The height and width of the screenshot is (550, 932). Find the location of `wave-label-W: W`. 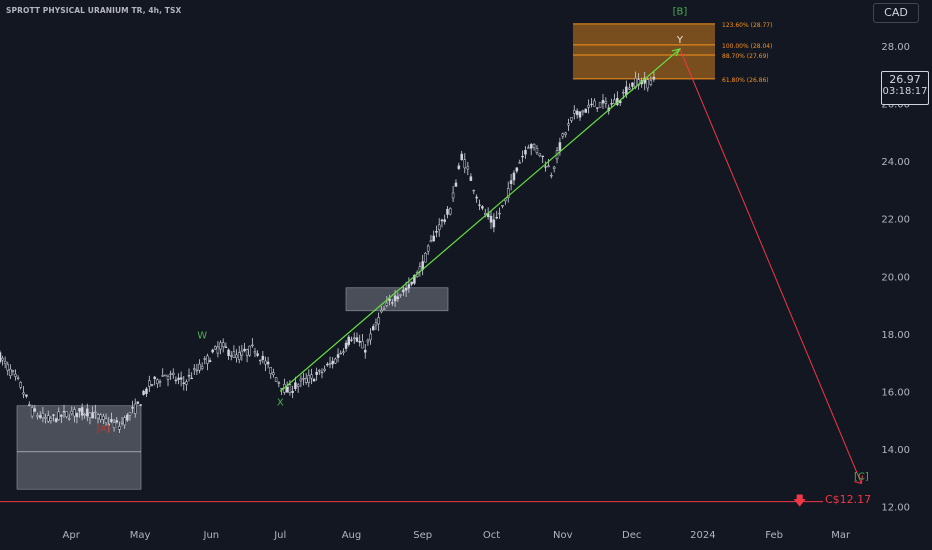

wave-label-W: W is located at coordinates (202, 335).